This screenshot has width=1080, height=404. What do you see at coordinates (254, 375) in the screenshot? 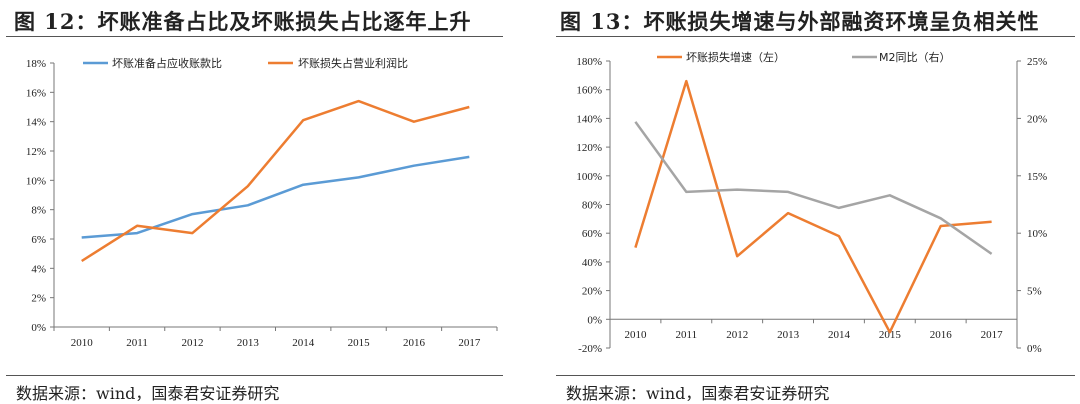
I see `source-divider-left` at bounding box center [254, 375].